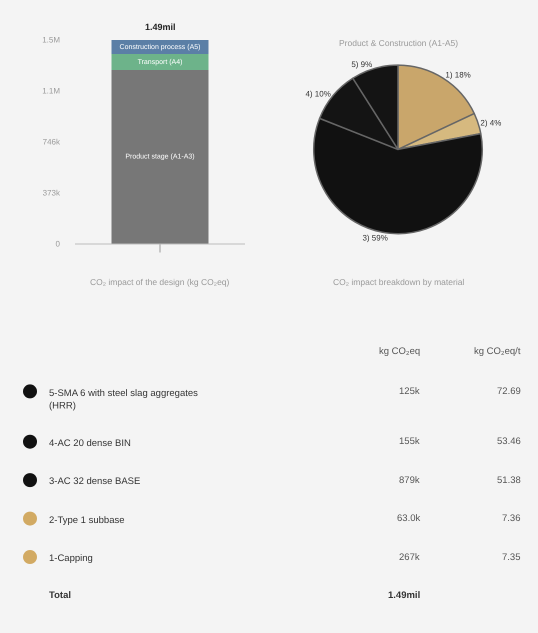 The image size is (538, 633). Describe the element at coordinates (375, 237) in the screenshot. I see `slice-label: 3) 59%` at that location.